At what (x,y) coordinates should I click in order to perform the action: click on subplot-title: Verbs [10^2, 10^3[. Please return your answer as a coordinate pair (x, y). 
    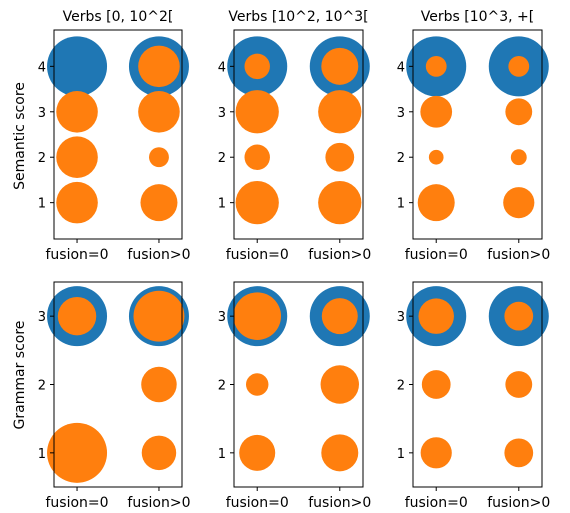
    Looking at the image, I should click on (298, 17).